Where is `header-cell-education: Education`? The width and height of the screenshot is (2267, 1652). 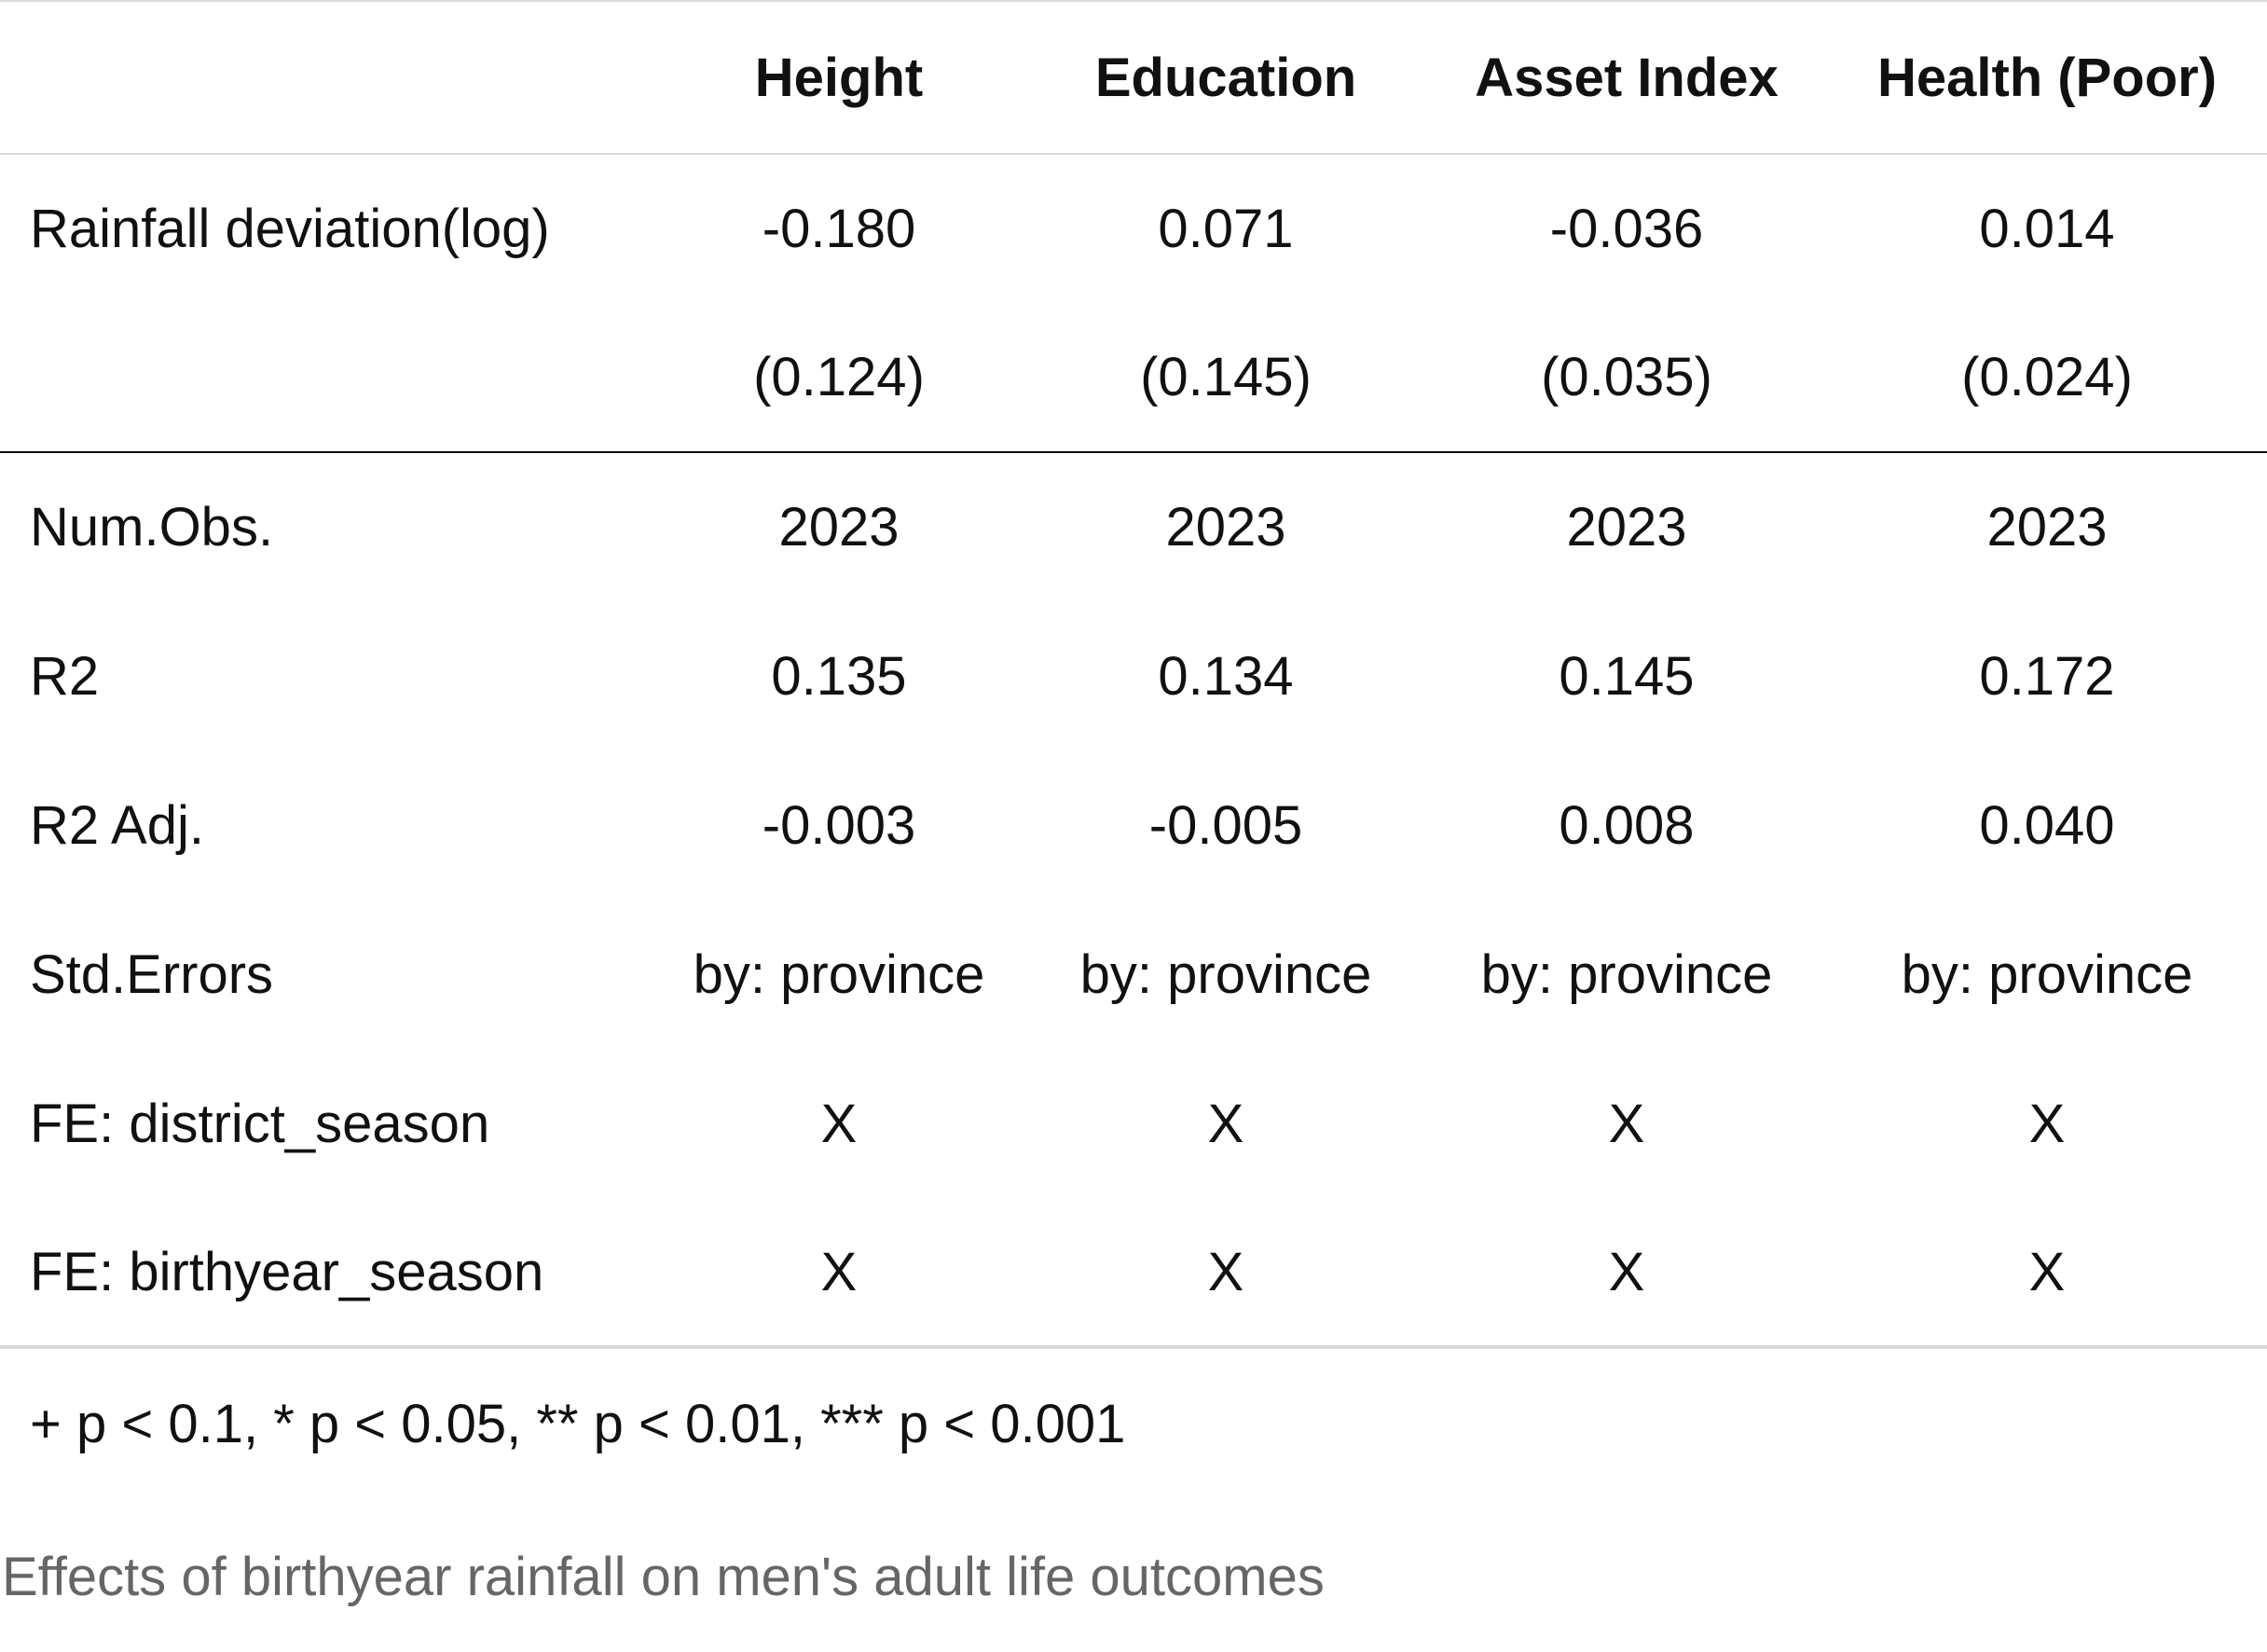 header-cell-education: Education is located at coordinates (1225, 78).